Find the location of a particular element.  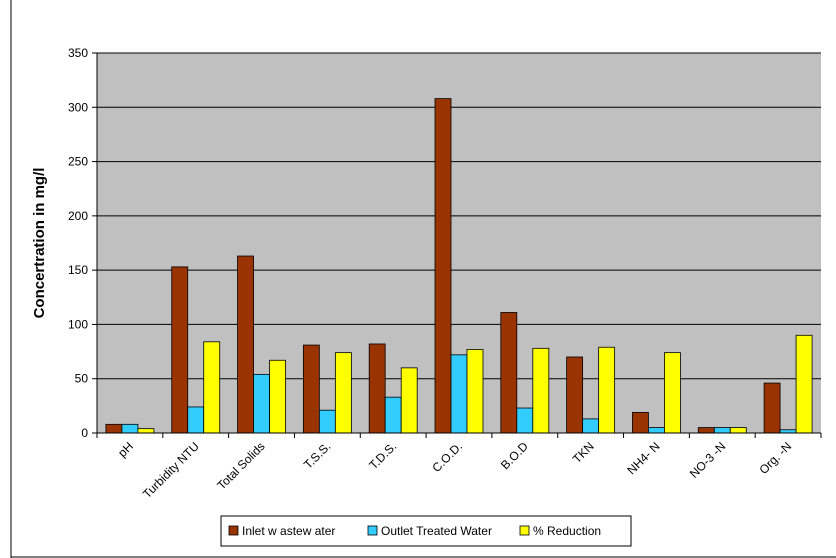

x-tick-label: pH is located at coordinates (125, 449).